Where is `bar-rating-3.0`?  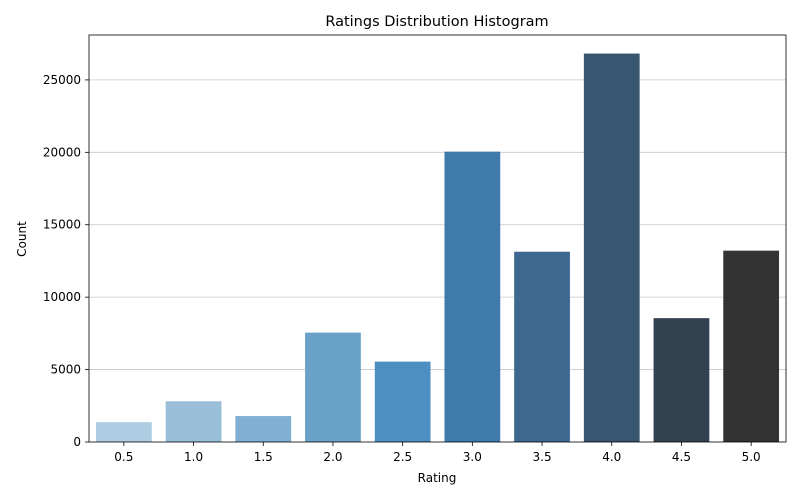 bar-rating-3.0 is located at coordinates (472, 297).